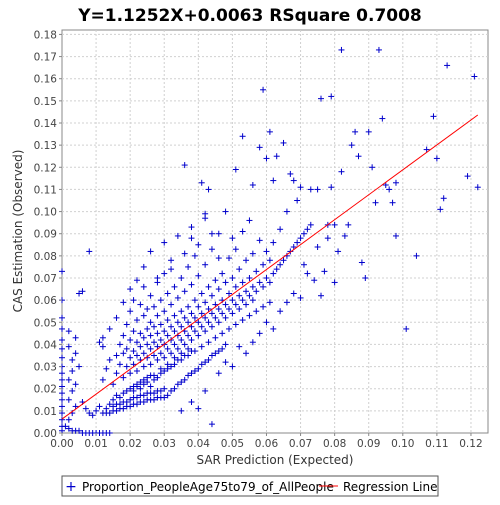  What do you see at coordinates (368, 444) in the screenshot?
I see `x-tick-label: 0.09` at bounding box center [368, 444].